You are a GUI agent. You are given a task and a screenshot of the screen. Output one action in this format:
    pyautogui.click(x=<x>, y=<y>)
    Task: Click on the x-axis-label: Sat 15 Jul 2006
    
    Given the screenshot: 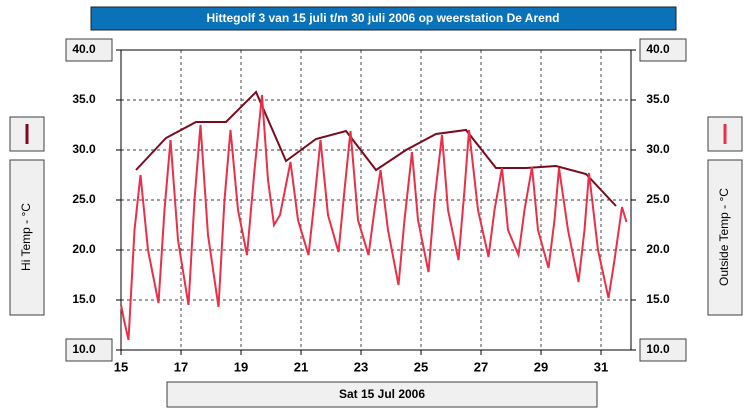 What is the action you would take?
    pyautogui.click(x=382, y=394)
    